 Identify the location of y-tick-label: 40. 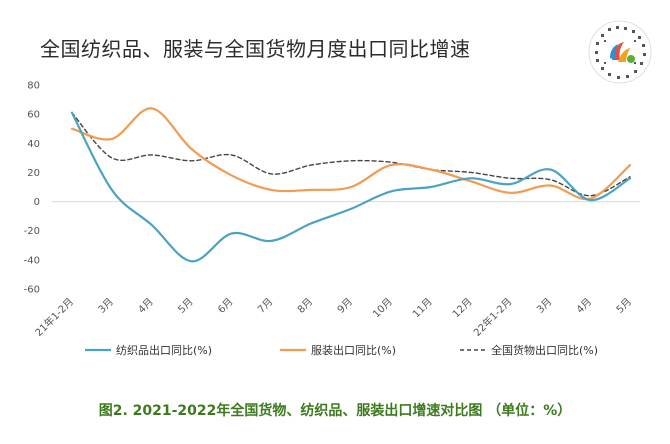
(33, 144).